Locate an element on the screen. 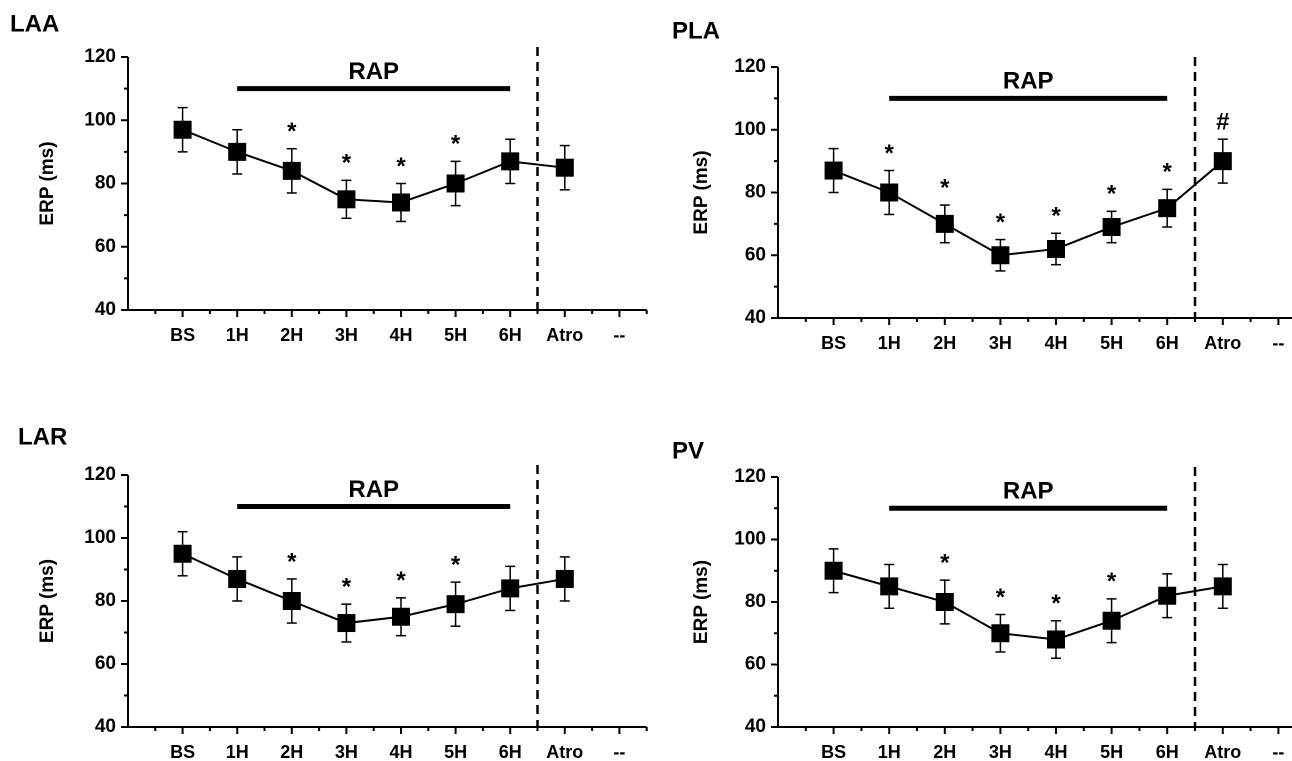  panel-title: PLA is located at coordinates (696, 30).